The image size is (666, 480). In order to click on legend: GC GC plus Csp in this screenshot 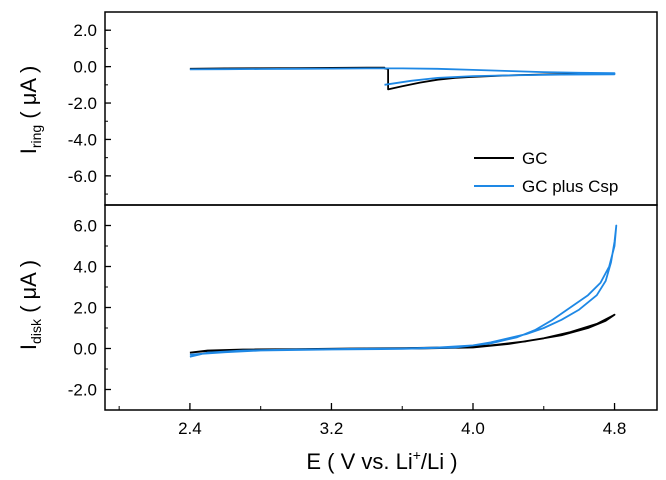, I will do `click(546, 172)`.